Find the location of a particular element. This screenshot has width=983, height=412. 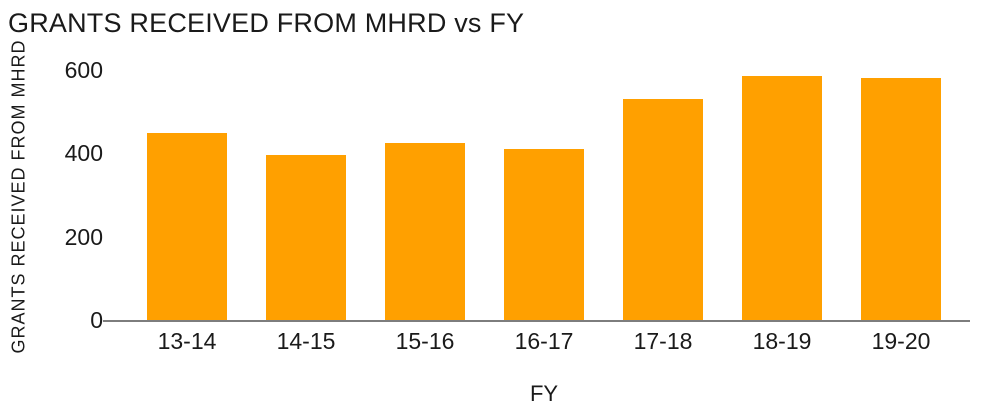

chart-title: GRANTS RECEIVED FROM MHRD vs FY is located at coordinates (266, 23).